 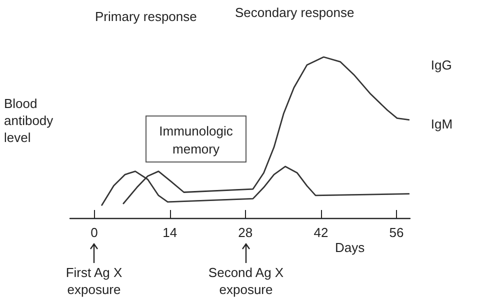 I want to click on x-tick-label: 14, so click(x=170, y=232).